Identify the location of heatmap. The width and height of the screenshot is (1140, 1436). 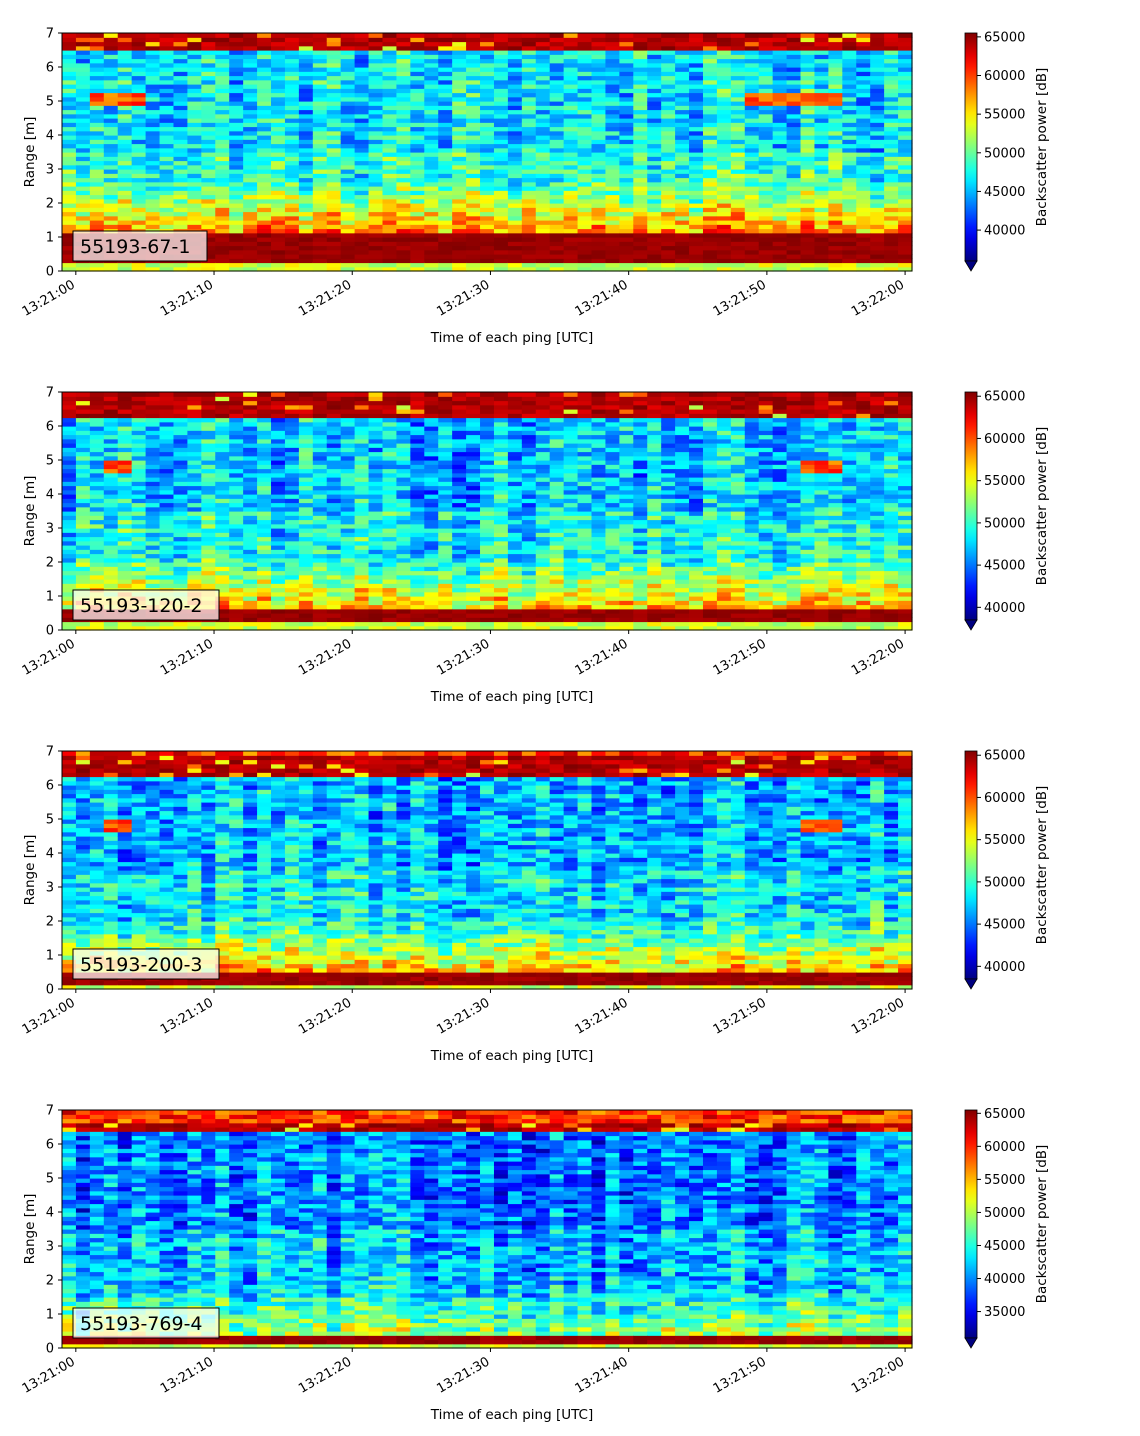
(487, 511).